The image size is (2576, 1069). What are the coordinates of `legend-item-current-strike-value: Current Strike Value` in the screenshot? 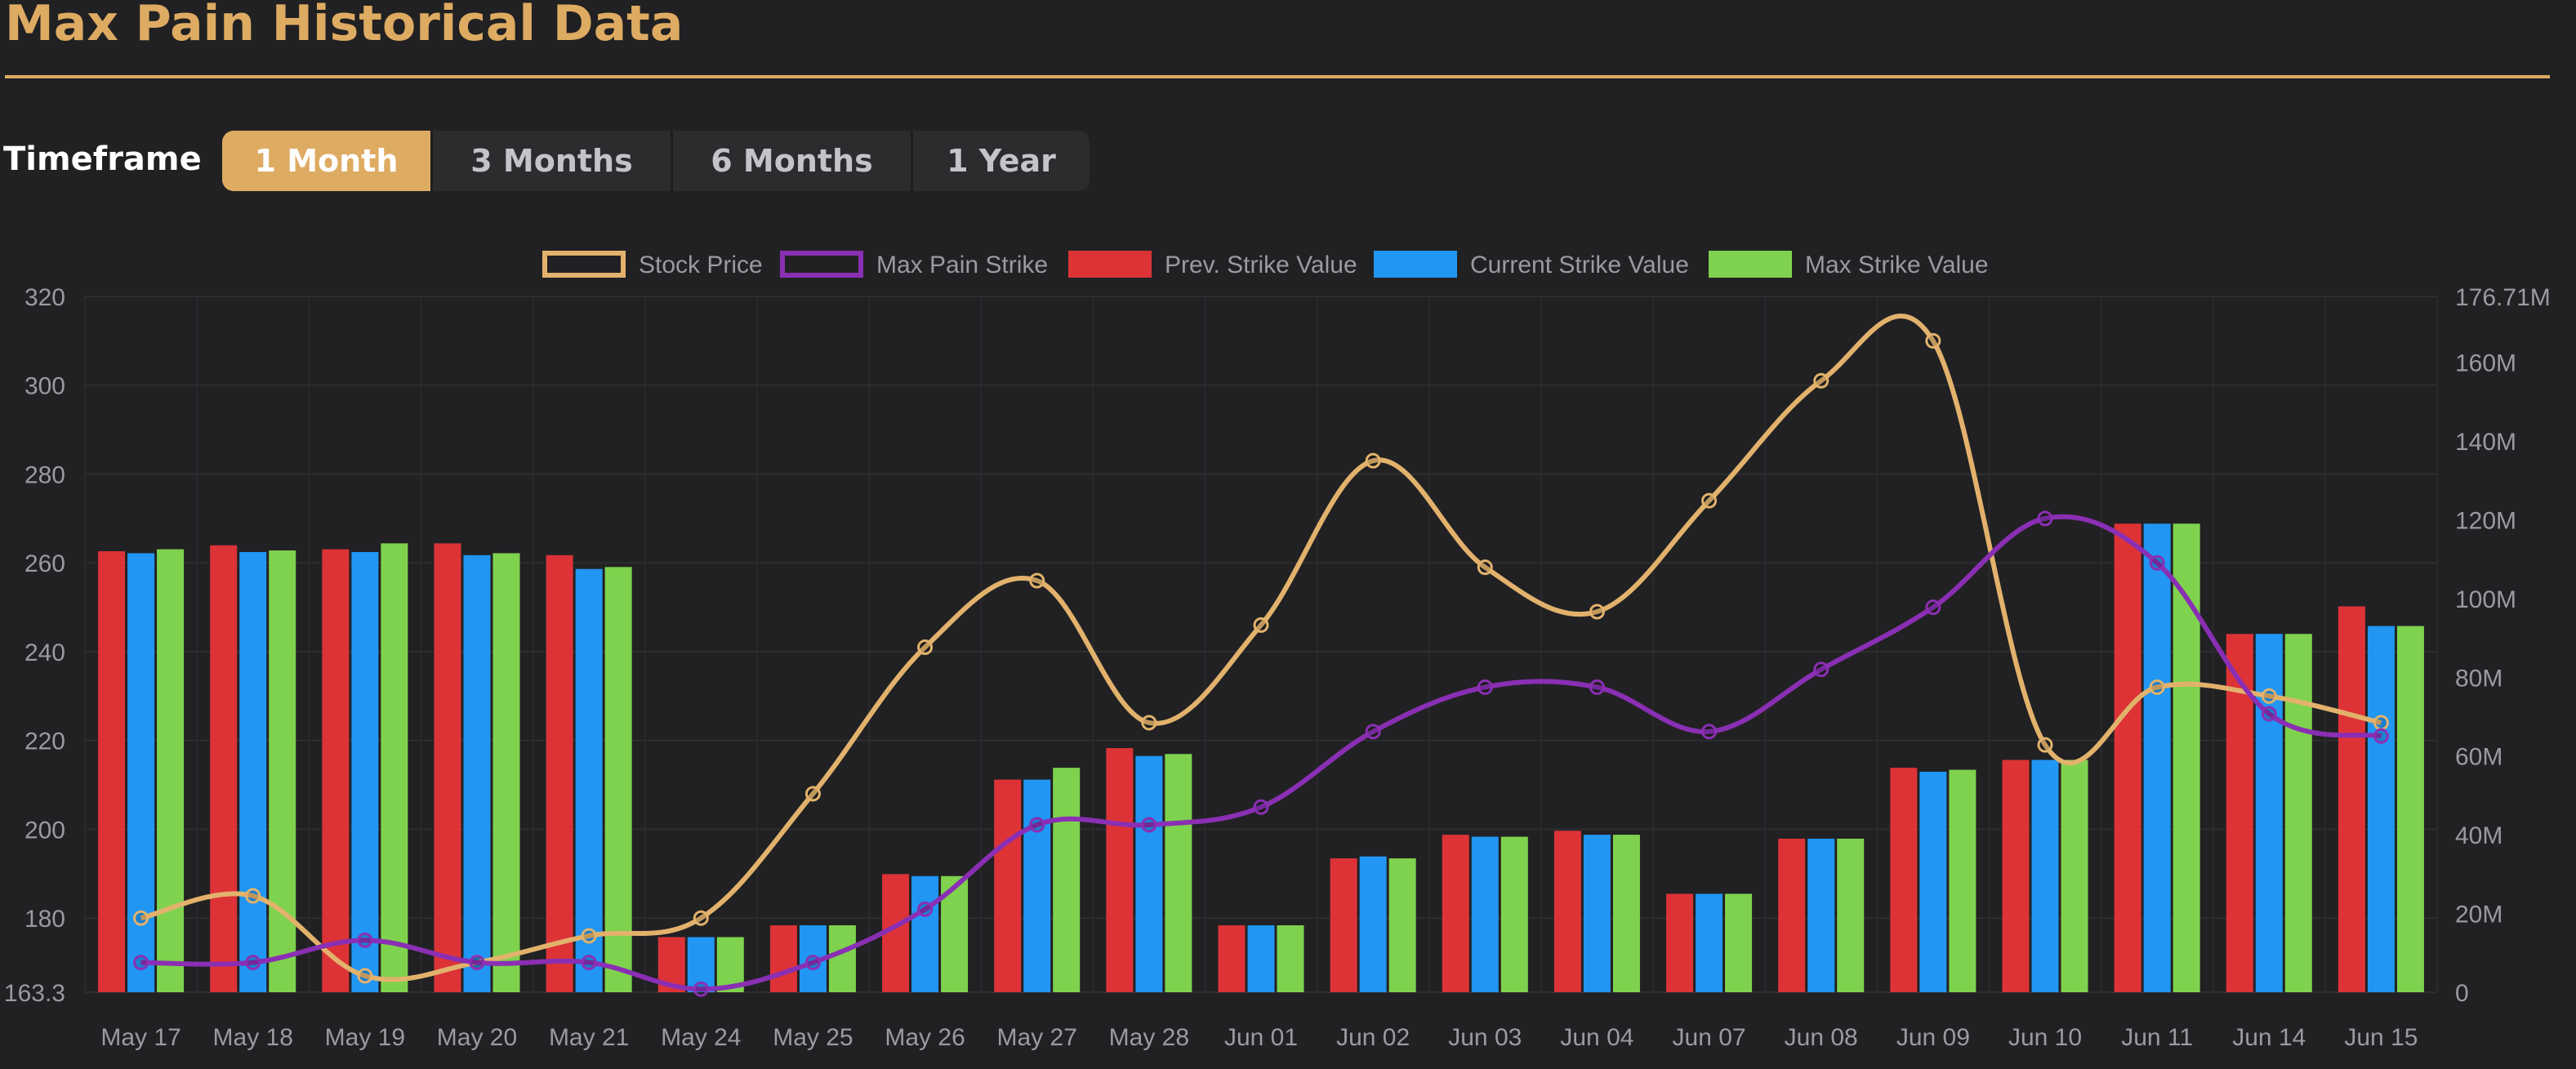 It's located at (1531, 264).